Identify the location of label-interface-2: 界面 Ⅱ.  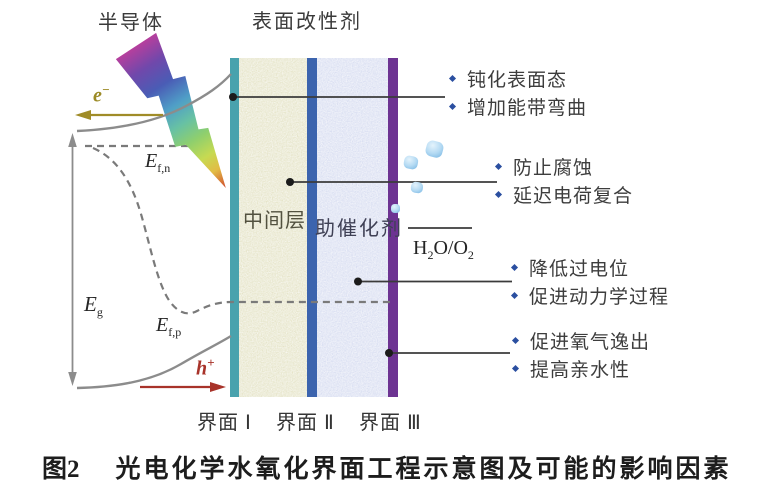
(305, 423).